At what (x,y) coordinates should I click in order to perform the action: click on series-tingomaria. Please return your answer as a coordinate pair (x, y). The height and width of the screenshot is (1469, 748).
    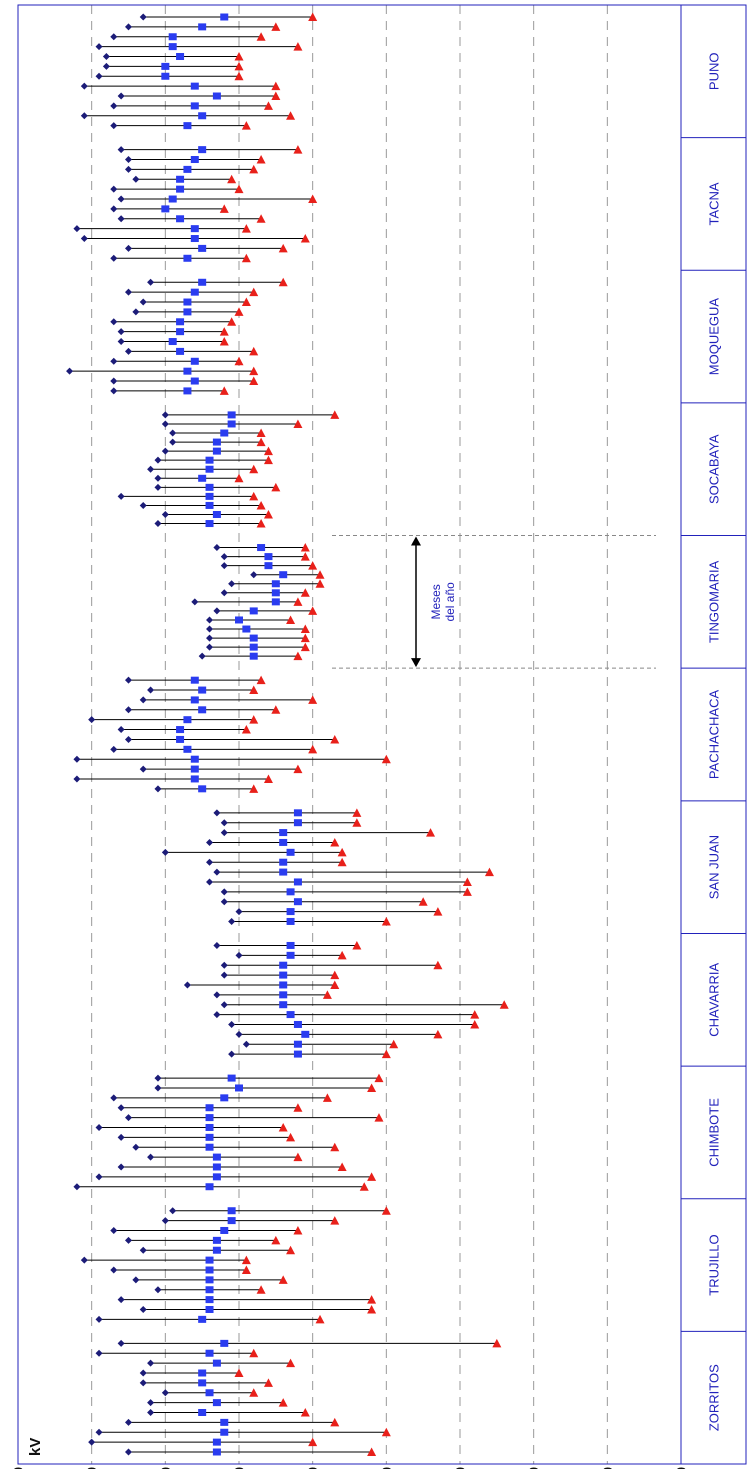
    Looking at the image, I should click on (258, 602).